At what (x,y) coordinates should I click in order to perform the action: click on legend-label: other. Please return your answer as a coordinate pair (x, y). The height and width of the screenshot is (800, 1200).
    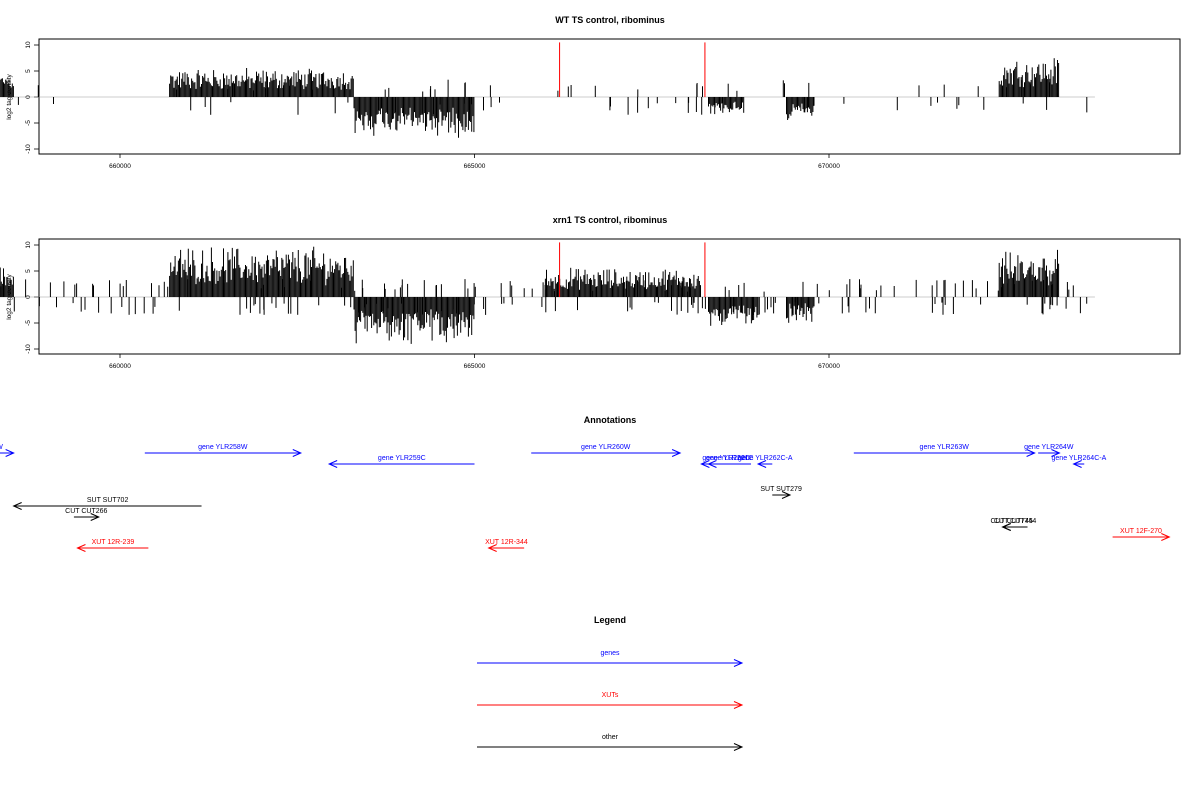
    Looking at the image, I should click on (610, 737).